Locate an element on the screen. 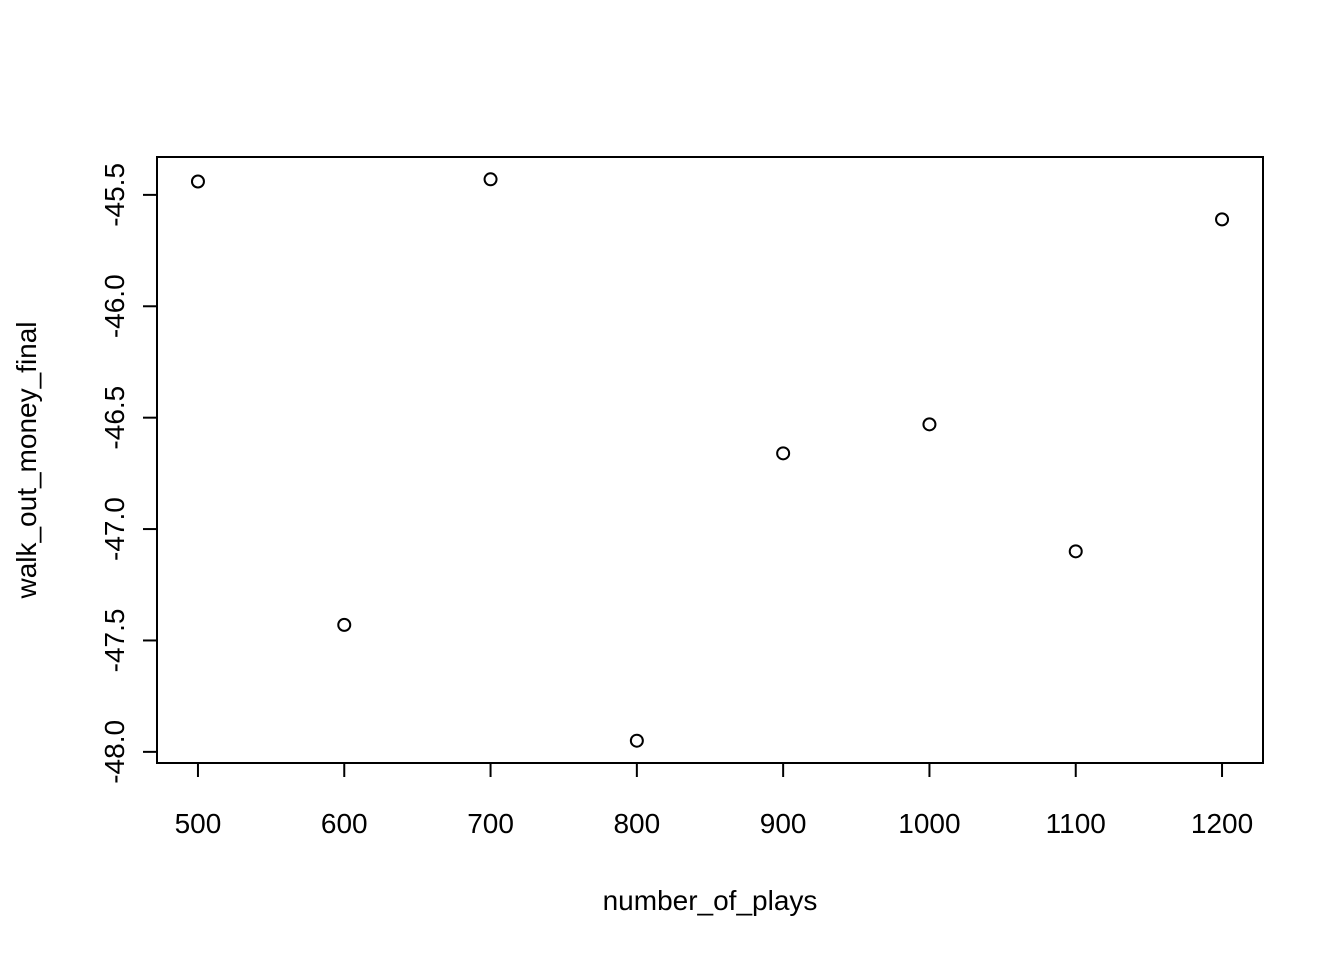 The height and width of the screenshot is (960, 1344). x-tick-label: 500 is located at coordinates (198, 823).